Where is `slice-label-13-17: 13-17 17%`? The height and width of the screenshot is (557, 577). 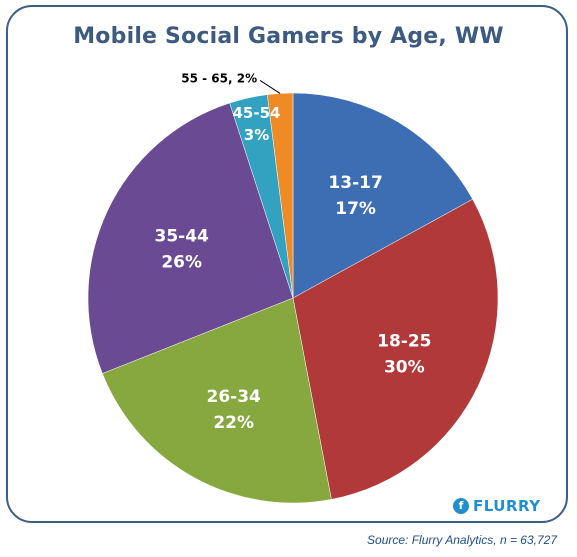
slice-label-13-17: 13-17 17% is located at coordinates (355, 196).